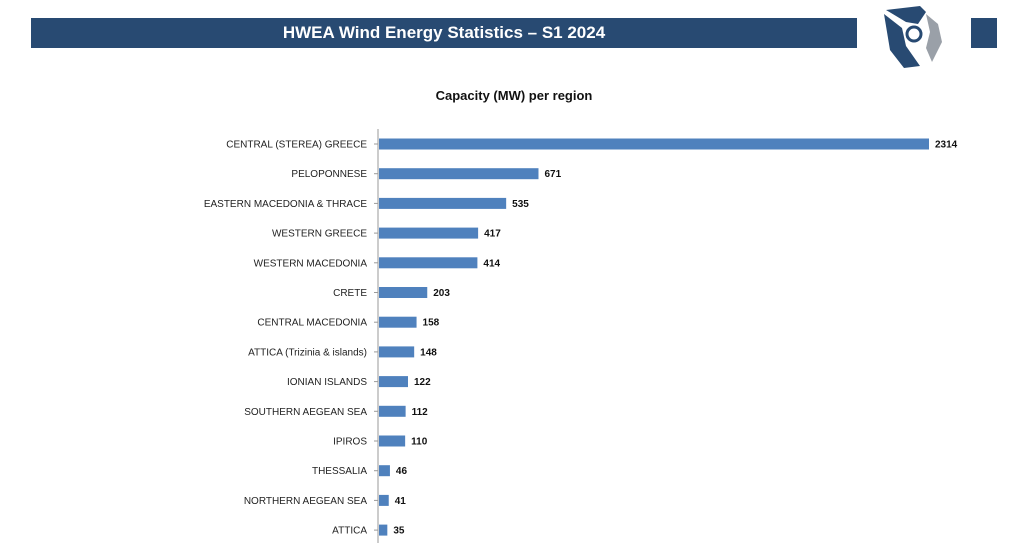 This screenshot has height=543, width=1028. I want to click on data-label: 112, so click(420, 412).